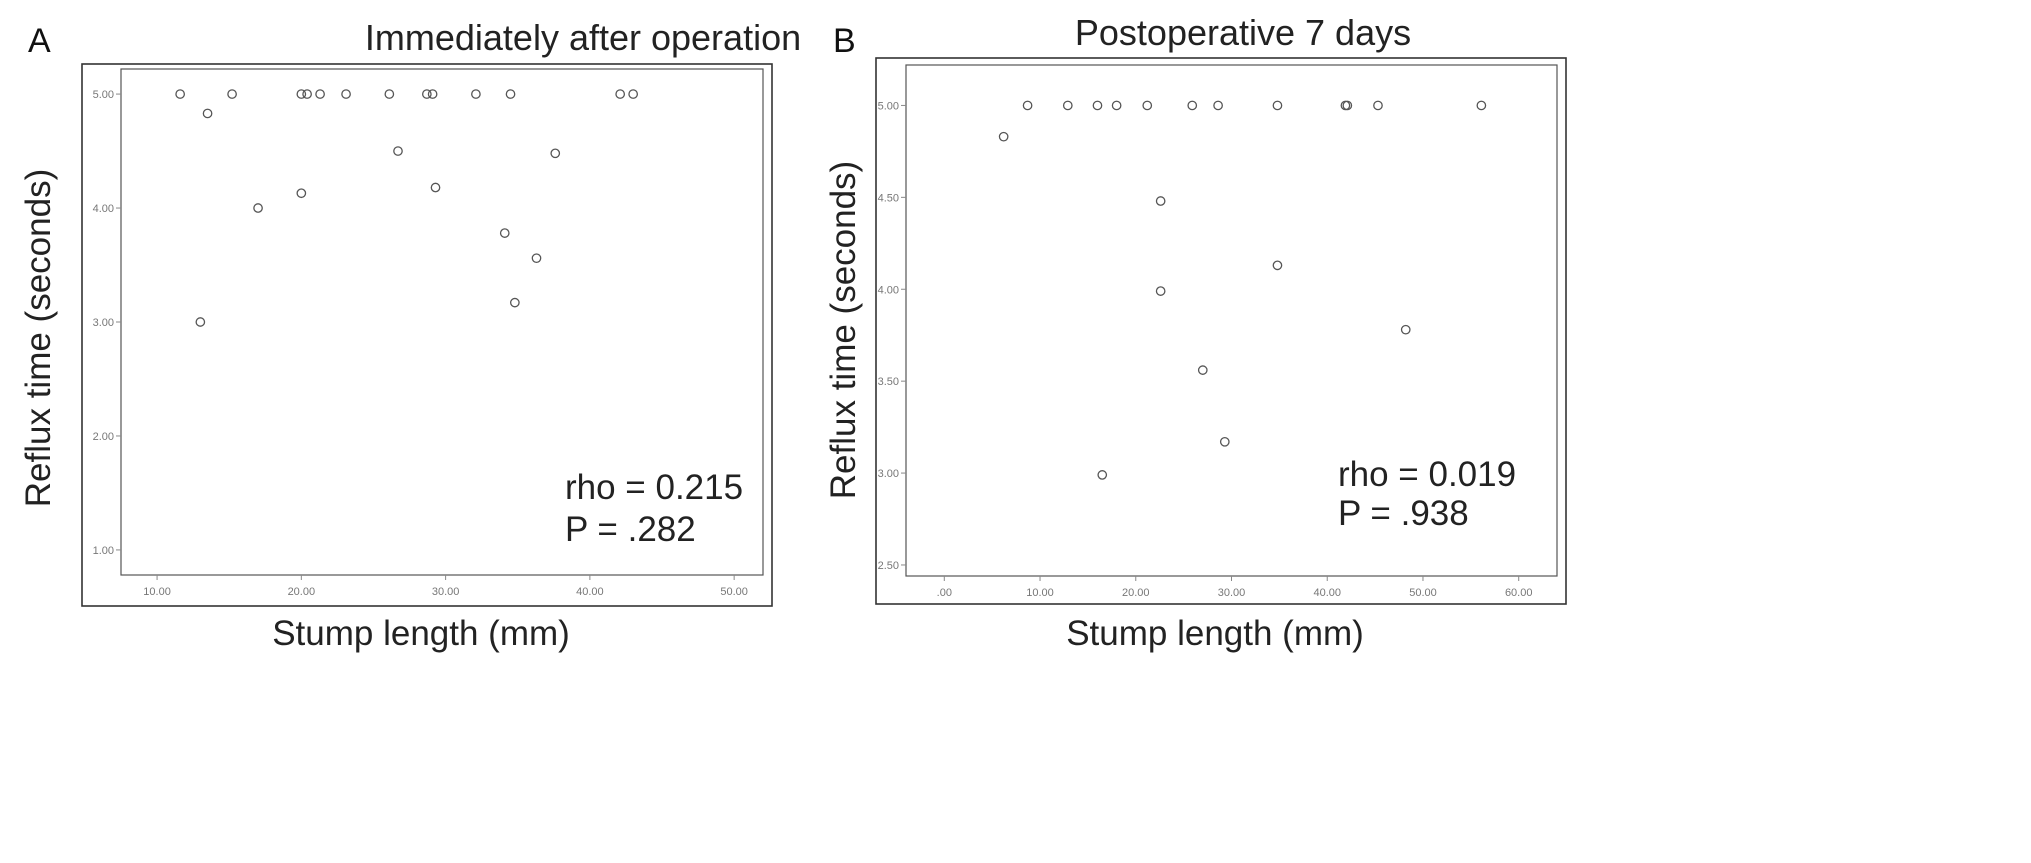  Describe the element at coordinates (103, 323) in the screenshot. I see `y-tick-label-a: 3.00` at that location.